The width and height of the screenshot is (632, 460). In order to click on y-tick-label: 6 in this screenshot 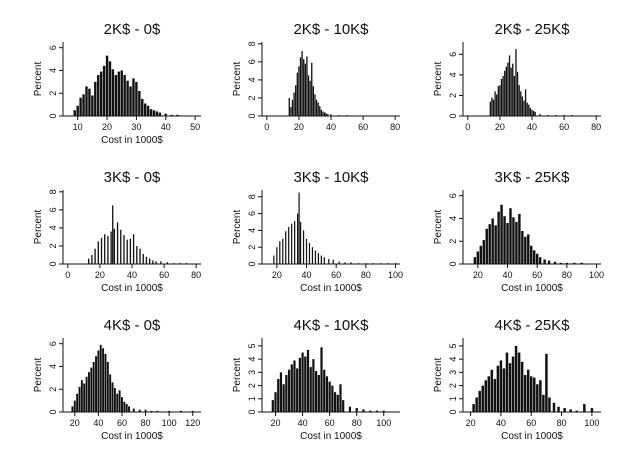, I will do `click(453, 54)`.